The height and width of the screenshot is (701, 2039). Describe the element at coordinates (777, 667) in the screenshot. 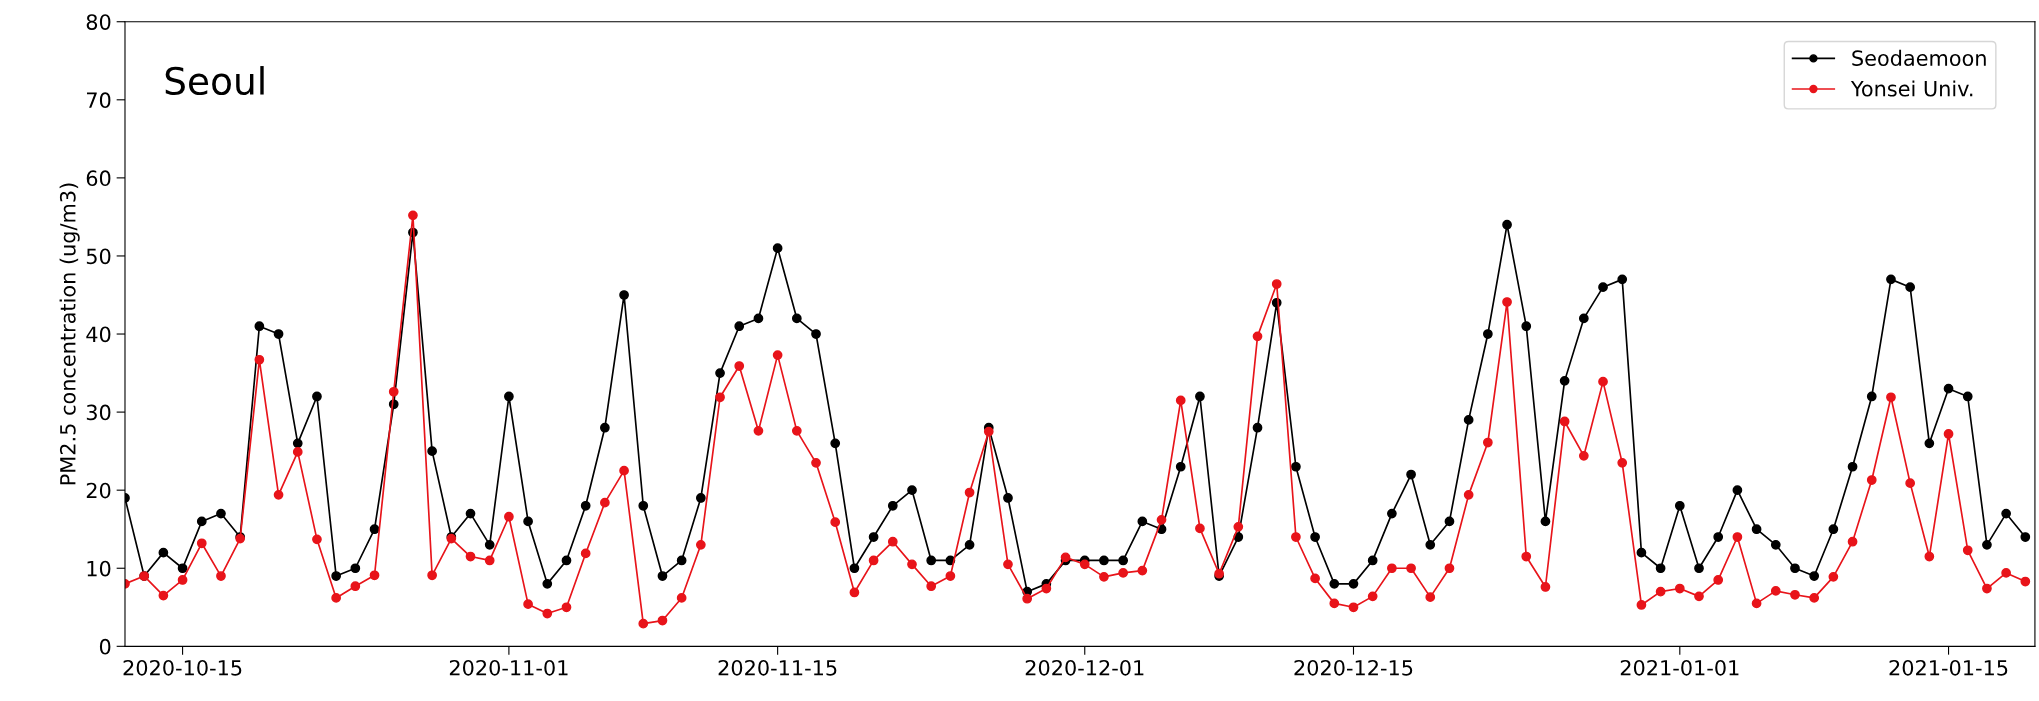

I see `x-tick-label: 2020-11-15` at that location.